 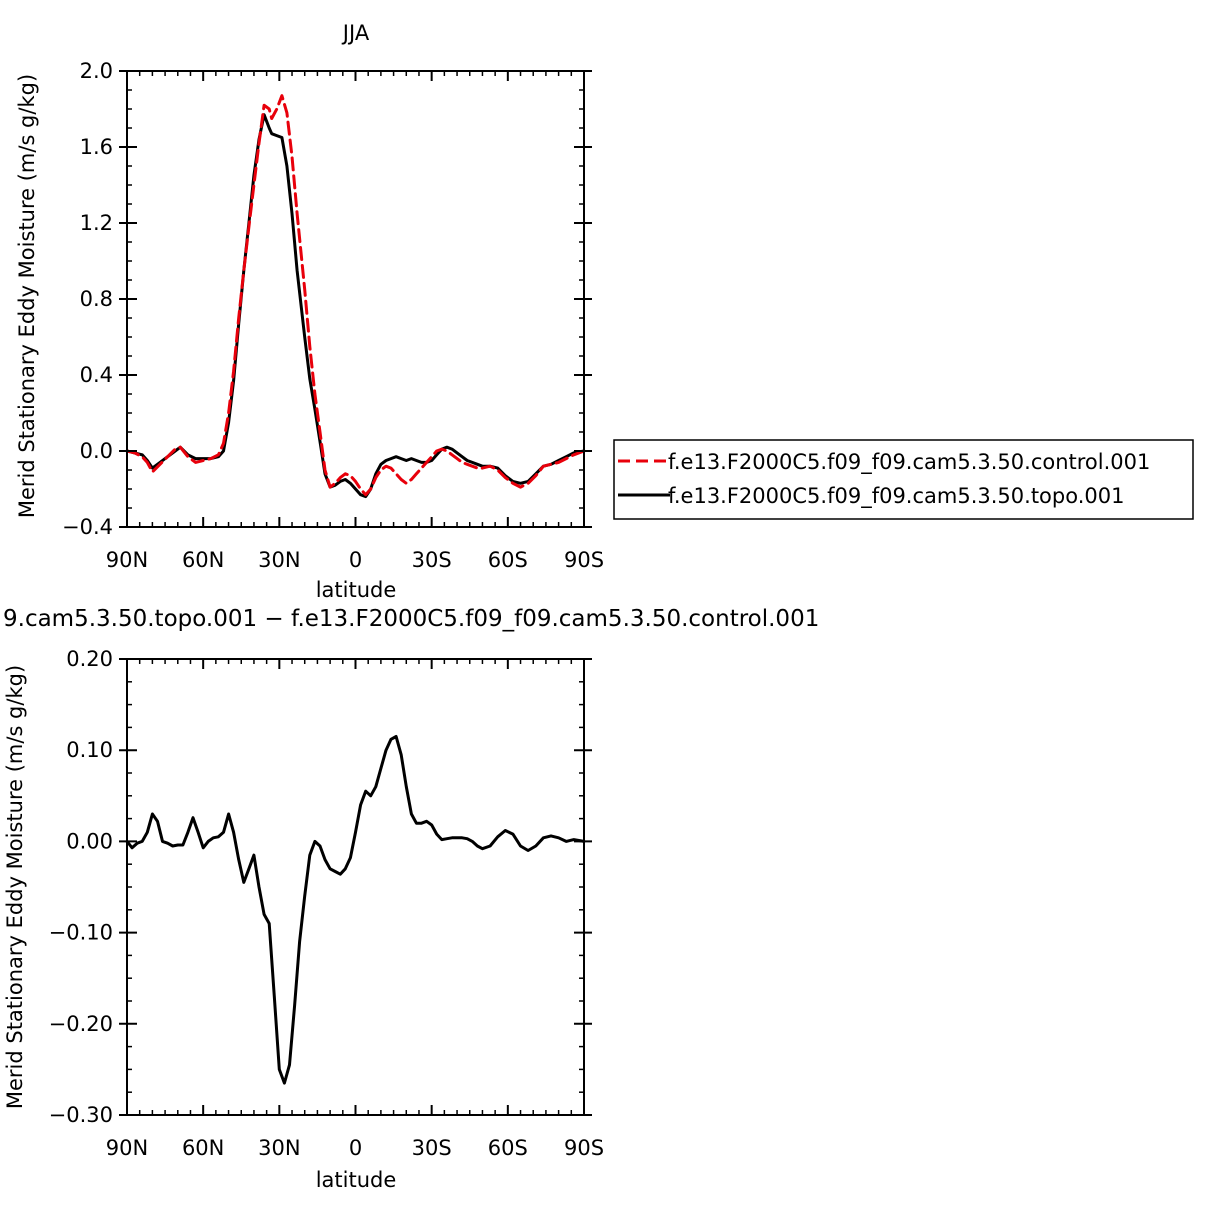 What do you see at coordinates (355, 1148) in the screenshot?
I see `bottom-x-tick-label: 0` at bounding box center [355, 1148].